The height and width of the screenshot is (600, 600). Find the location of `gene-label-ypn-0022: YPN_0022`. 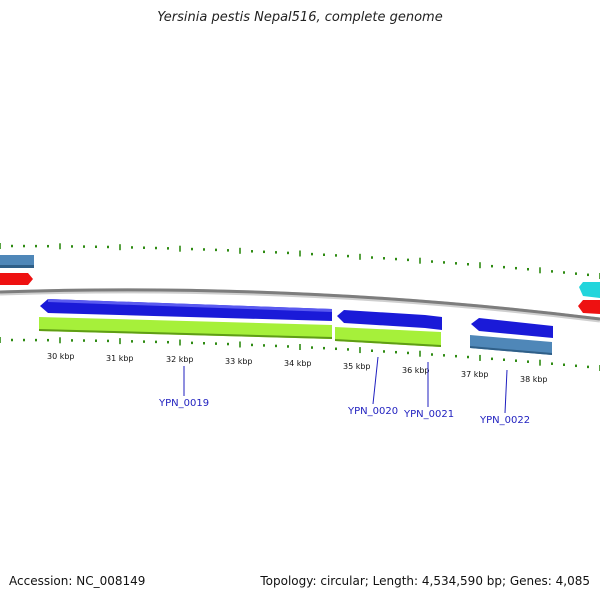

gene-label-ypn-0022: YPN_0022 is located at coordinates (504, 420).